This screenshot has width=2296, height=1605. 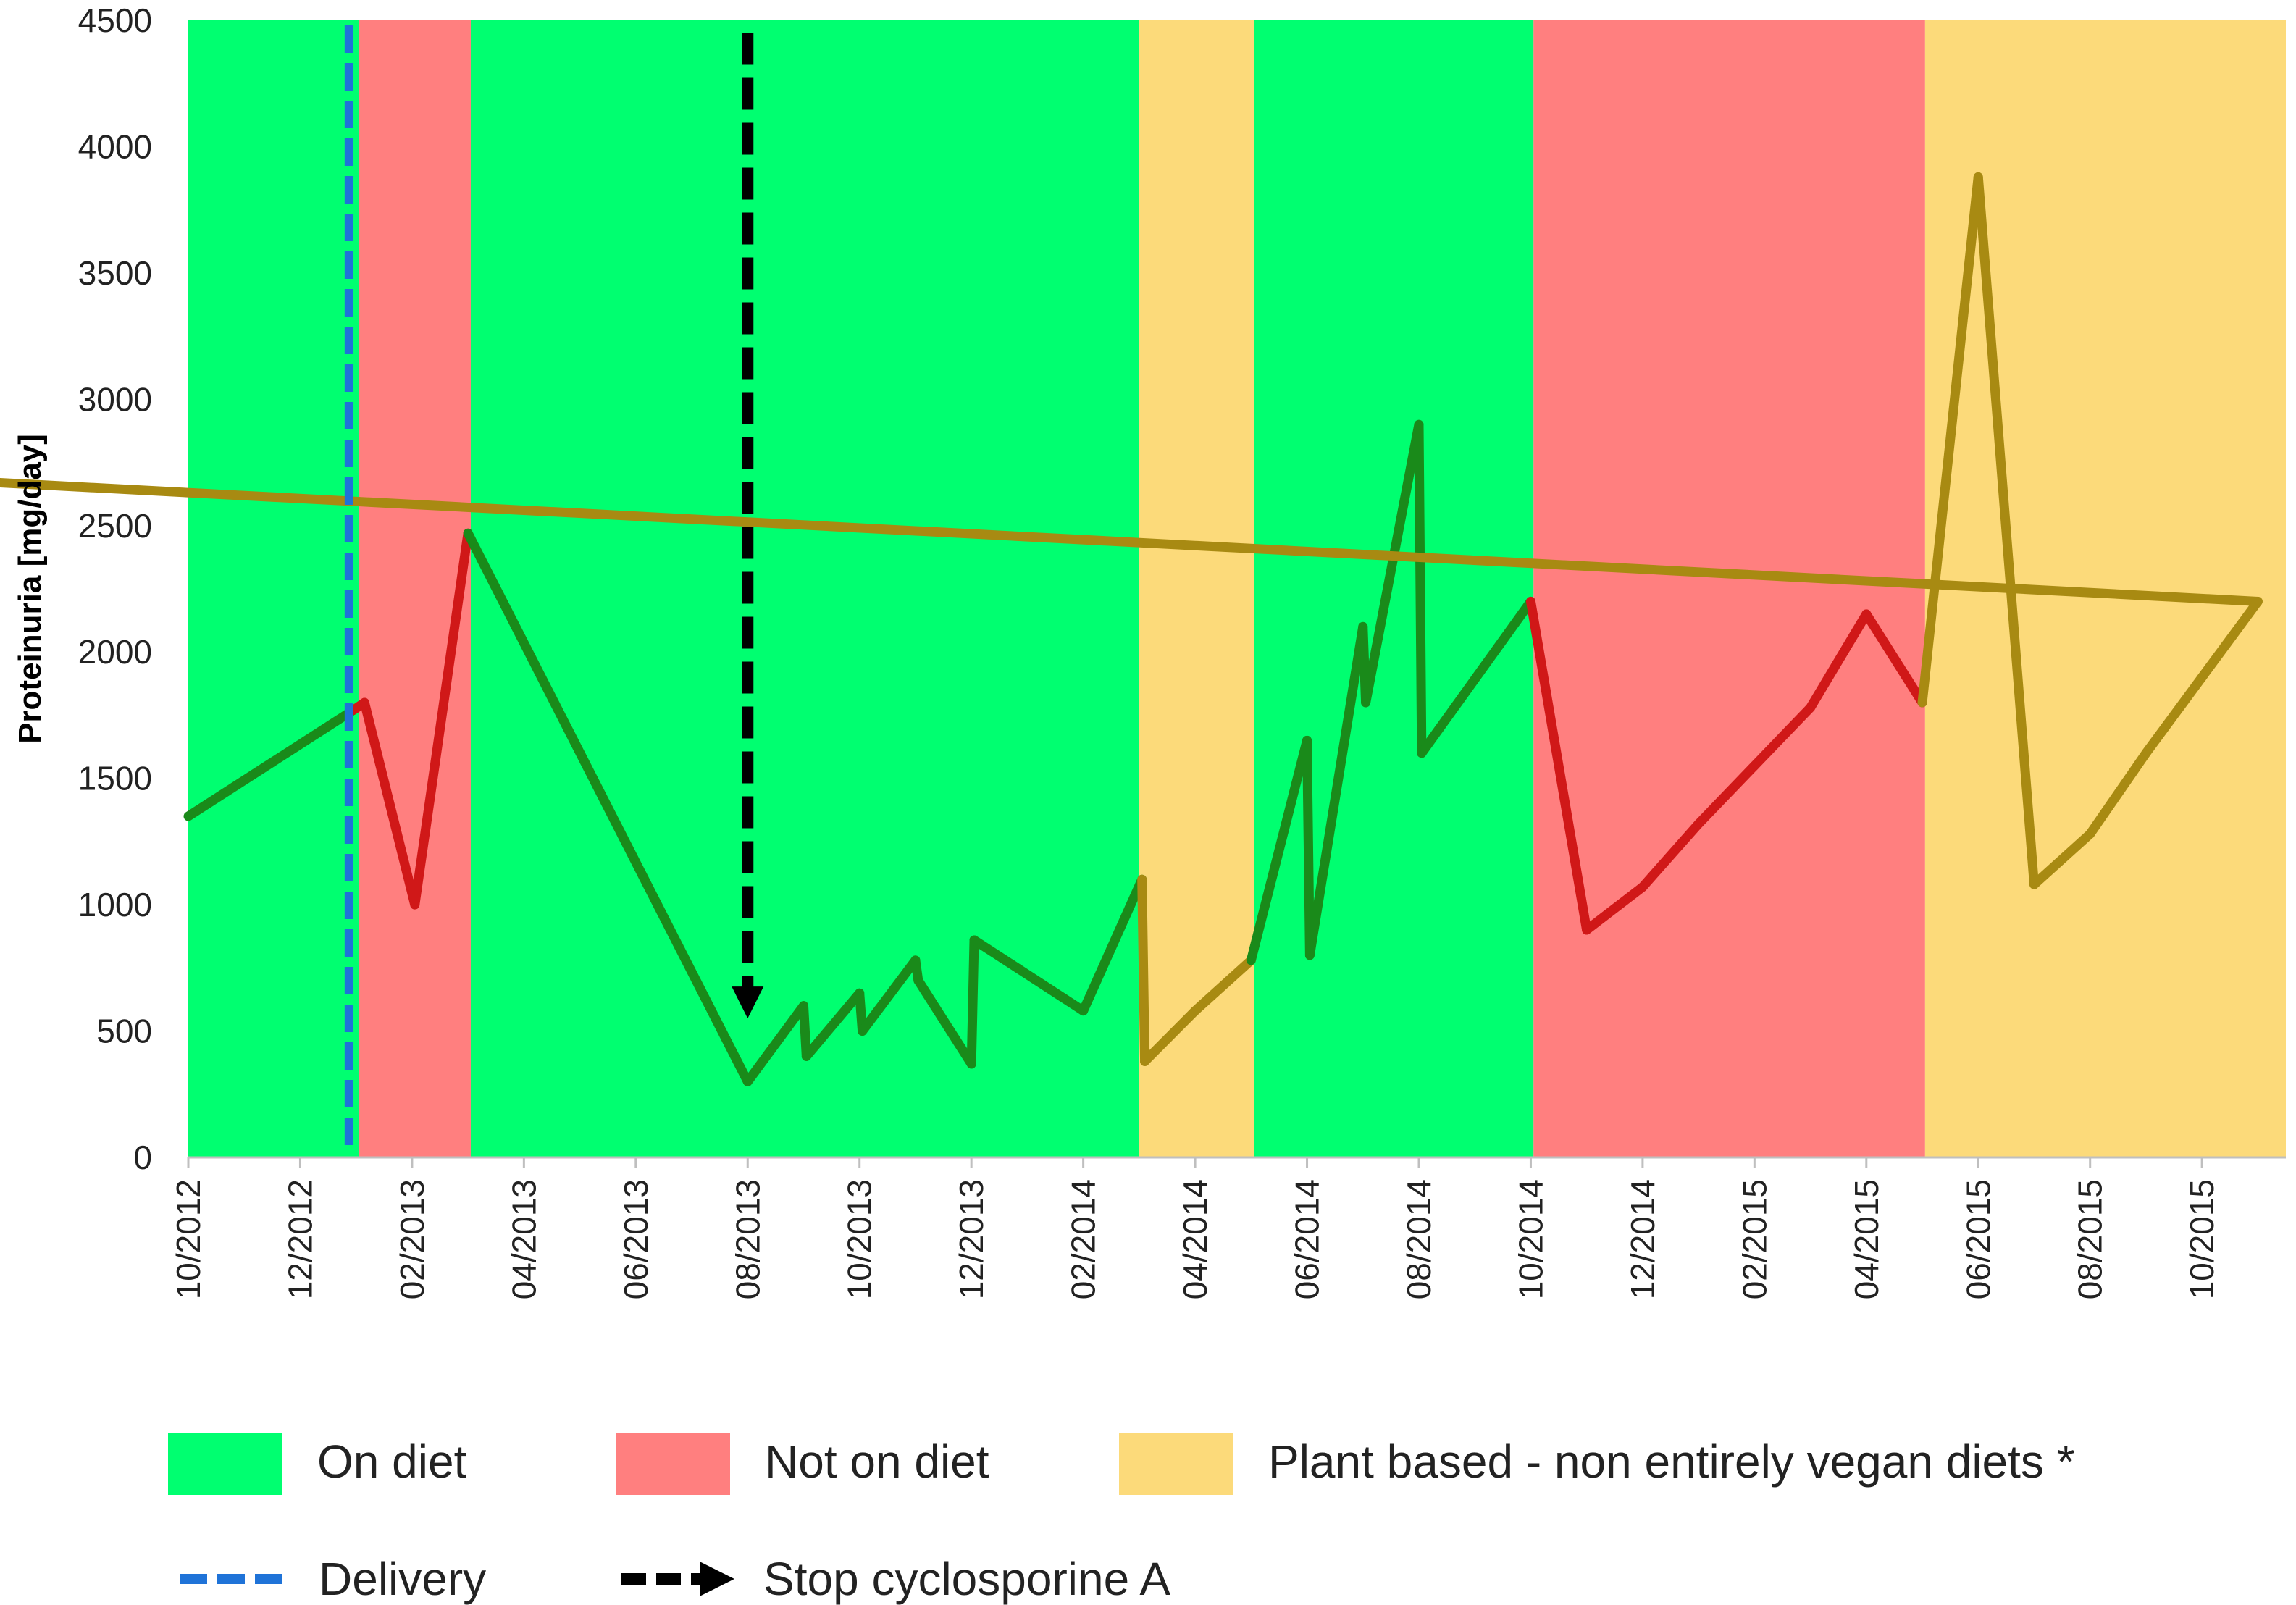 What do you see at coordinates (860, 1239) in the screenshot?
I see `x-tick-label: 10/2013` at bounding box center [860, 1239].